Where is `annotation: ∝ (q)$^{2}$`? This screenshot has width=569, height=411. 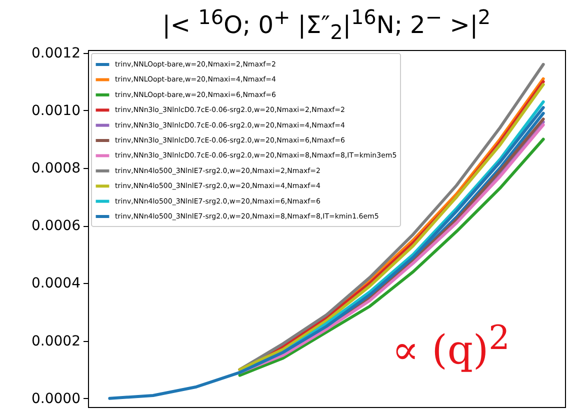
annotation: ∝ (q)$^{2}$ is located at coordinates (451, 346).